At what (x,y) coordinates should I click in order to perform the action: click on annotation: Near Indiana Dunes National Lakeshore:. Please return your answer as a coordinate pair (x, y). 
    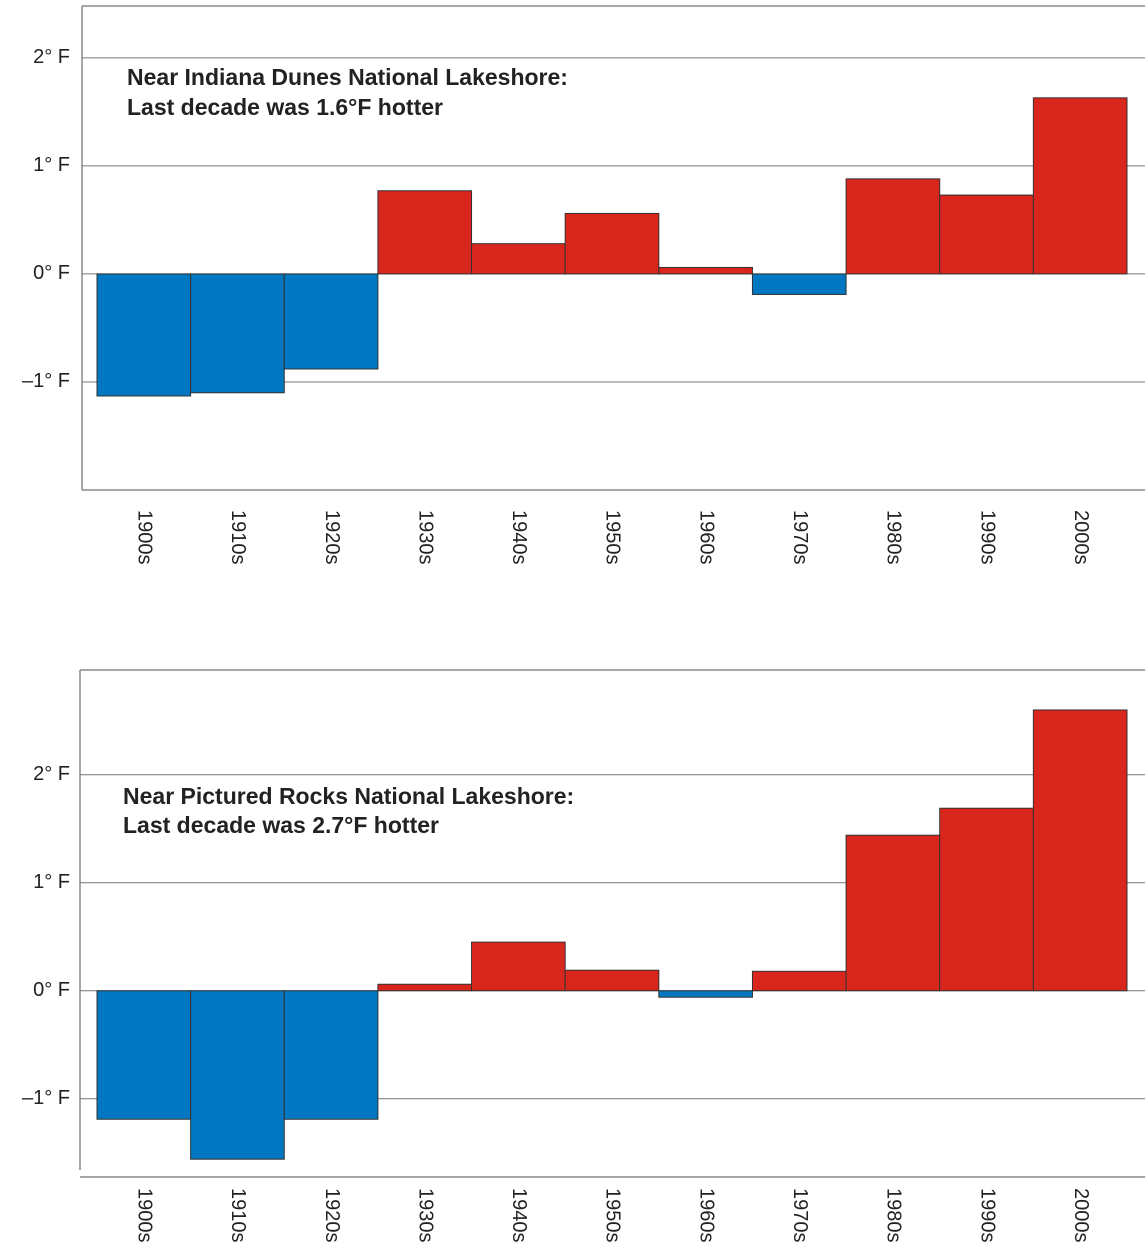
    Looking at the image, I should click on (347, 77).